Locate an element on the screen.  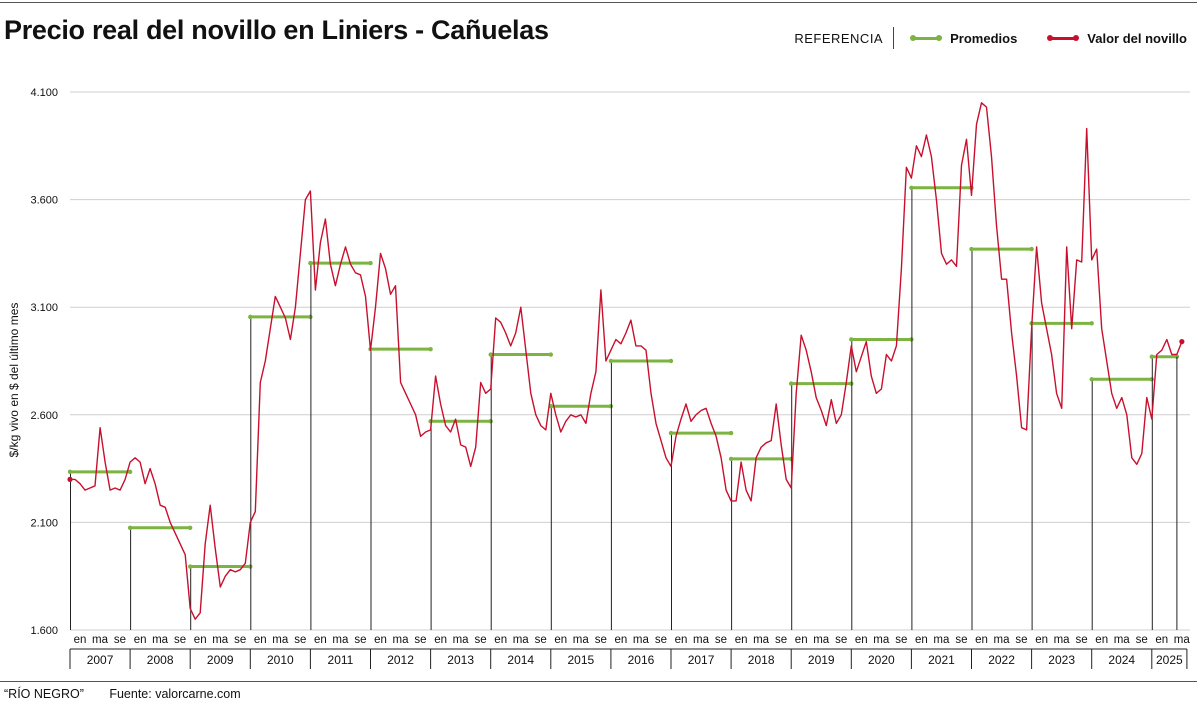
year-label: 2024 is located at coordinates (1121, 660).